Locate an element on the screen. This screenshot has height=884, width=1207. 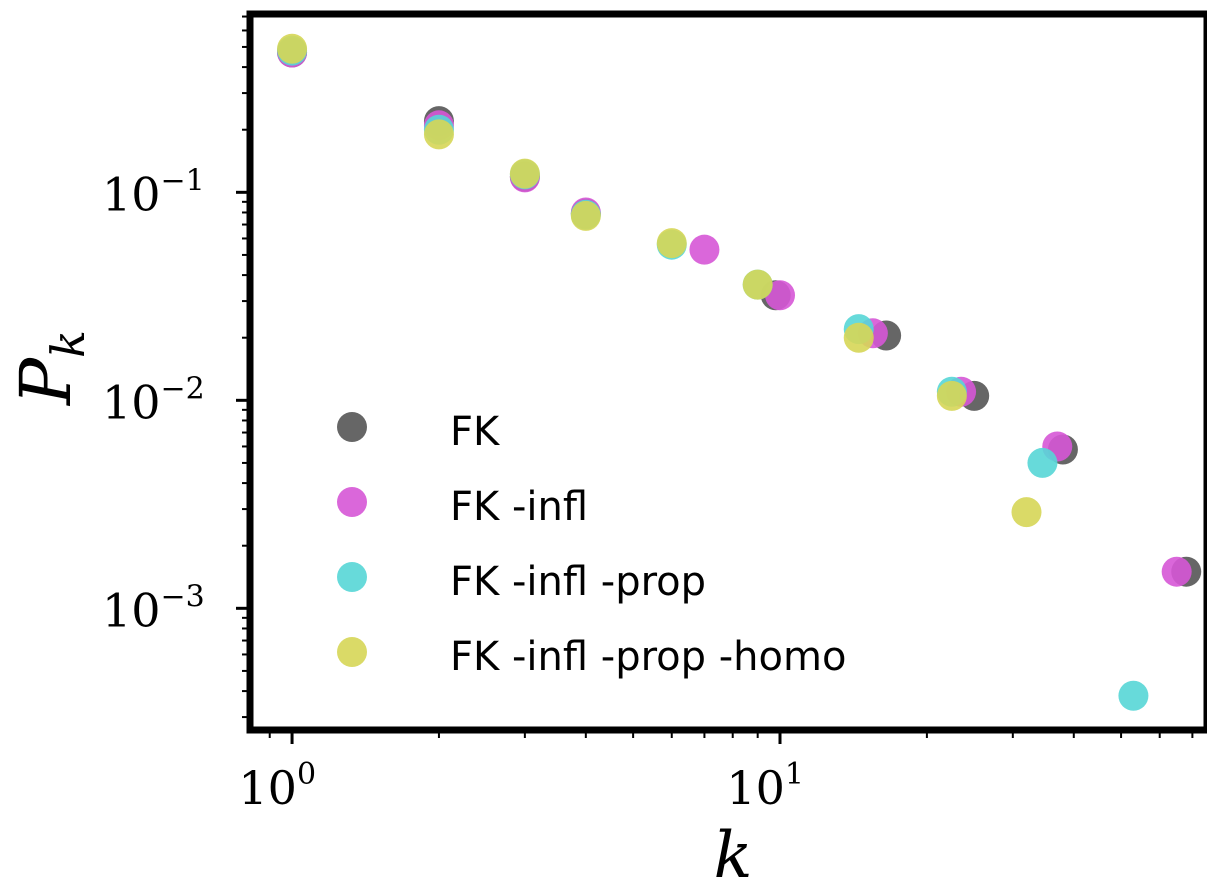
y-tick-label: 10⁻² is located at coordinates (153, 400).